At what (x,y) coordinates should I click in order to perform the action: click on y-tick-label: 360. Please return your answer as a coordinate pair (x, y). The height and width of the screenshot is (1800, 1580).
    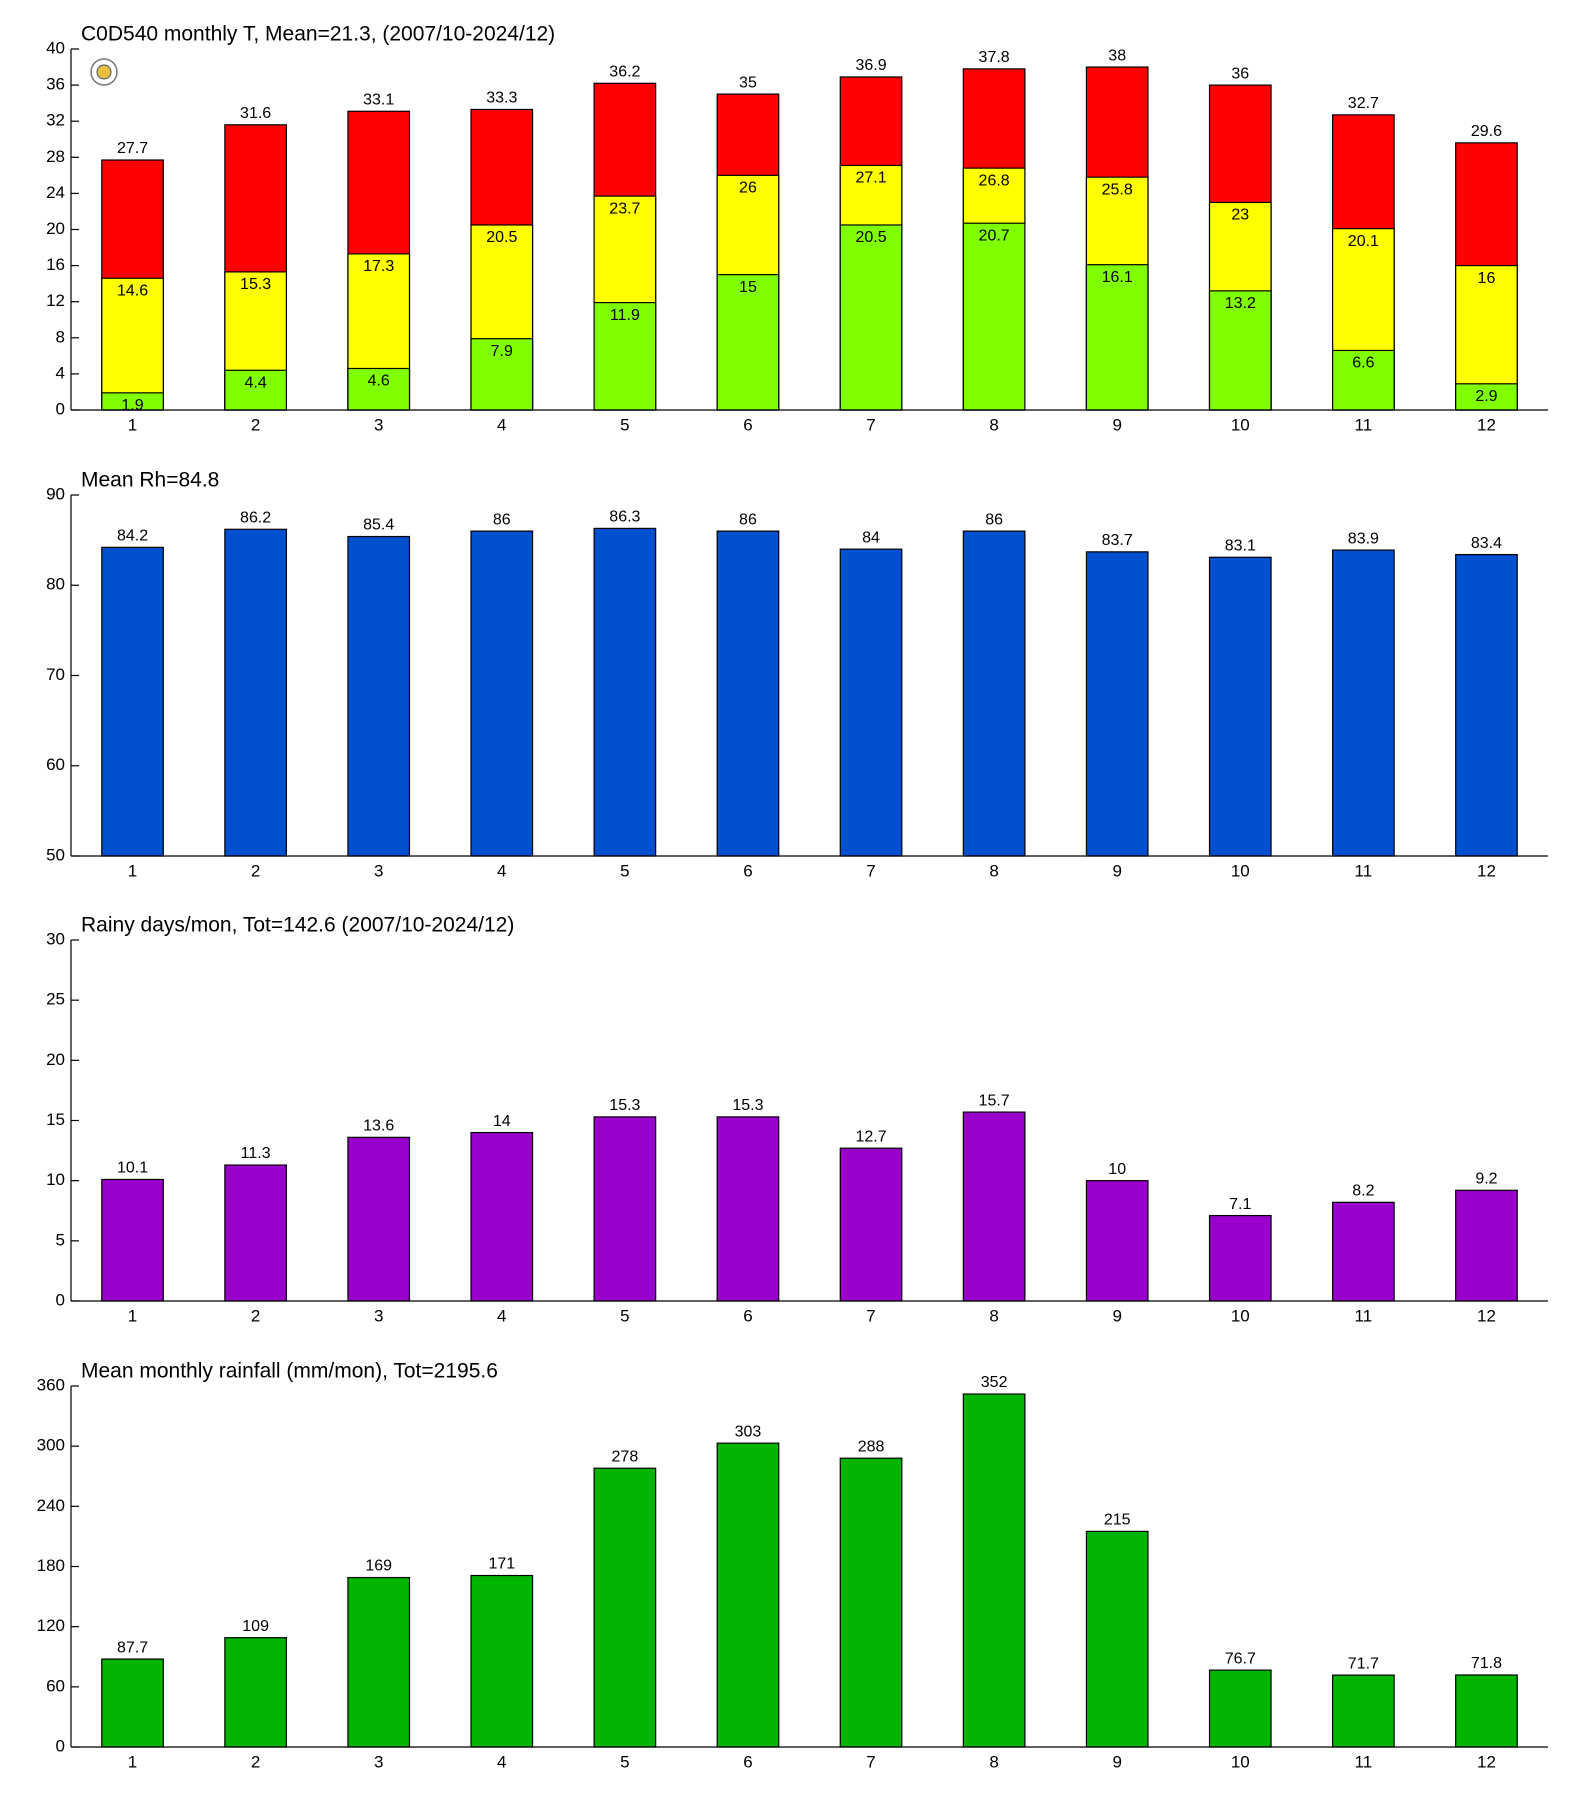
    Looking at the image, I should click on (51, 1384).